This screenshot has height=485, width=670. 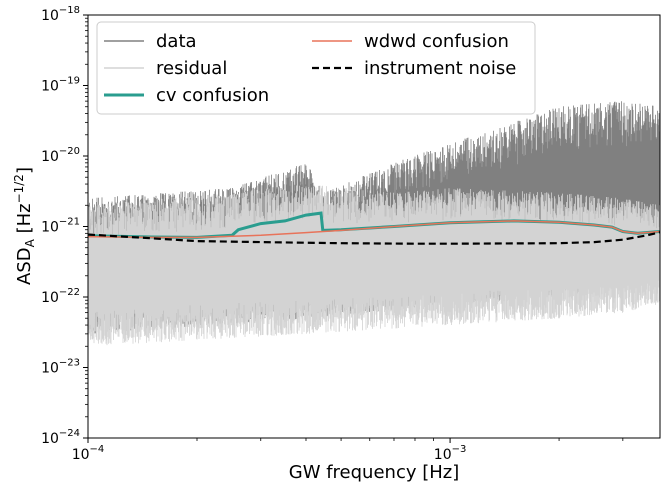 What do you see at coordinates (450, 453) in the screenshot?
I see `x-tick-label: 10⁻³` at bounding box center [450, 453].